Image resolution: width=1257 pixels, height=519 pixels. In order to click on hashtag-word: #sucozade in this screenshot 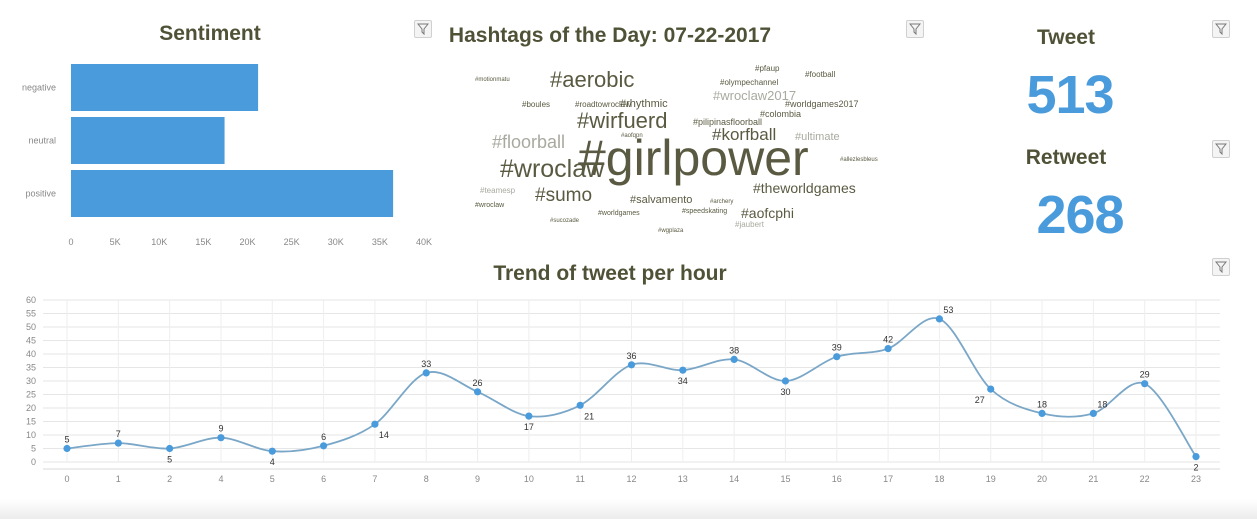, I will do `click(565, 221)`.